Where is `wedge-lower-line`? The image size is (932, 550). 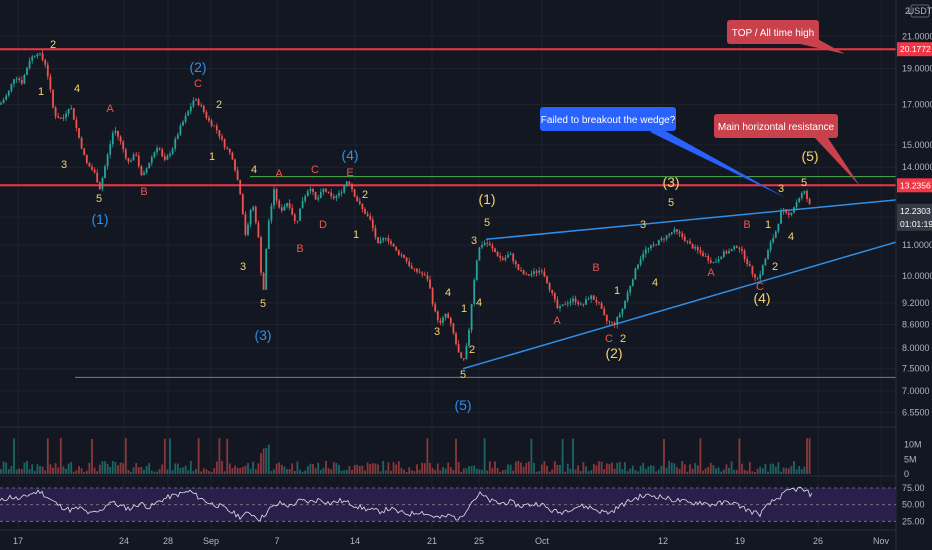
wedge-lower-line is located at coordinates (679, 305).